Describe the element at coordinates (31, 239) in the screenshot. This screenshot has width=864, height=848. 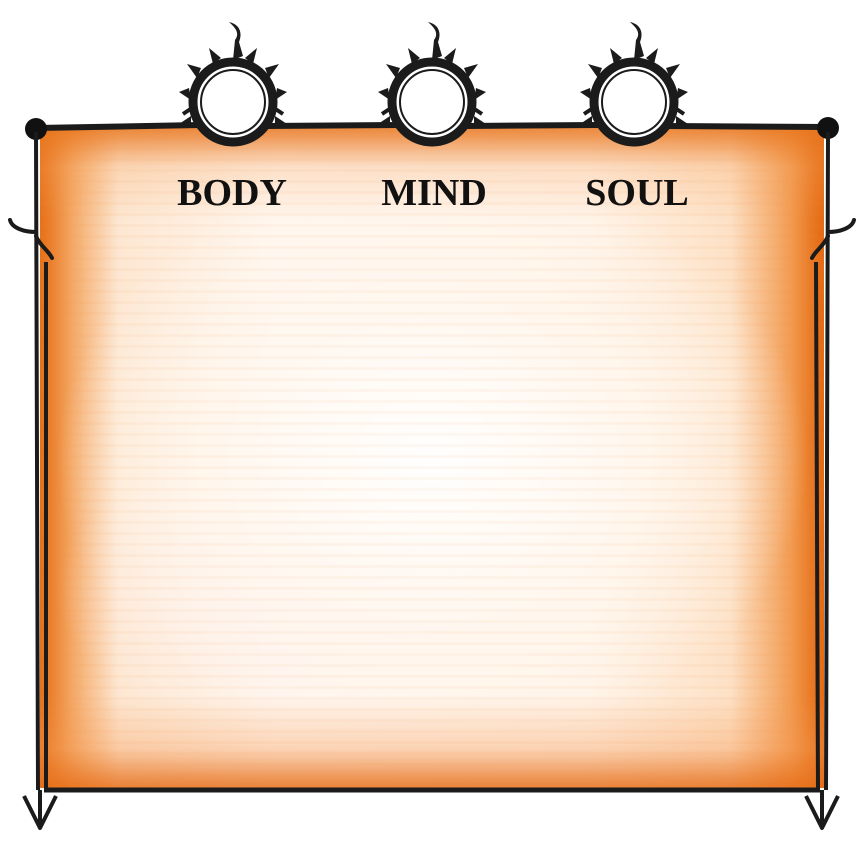
I see `left-hook-icon` at that location.